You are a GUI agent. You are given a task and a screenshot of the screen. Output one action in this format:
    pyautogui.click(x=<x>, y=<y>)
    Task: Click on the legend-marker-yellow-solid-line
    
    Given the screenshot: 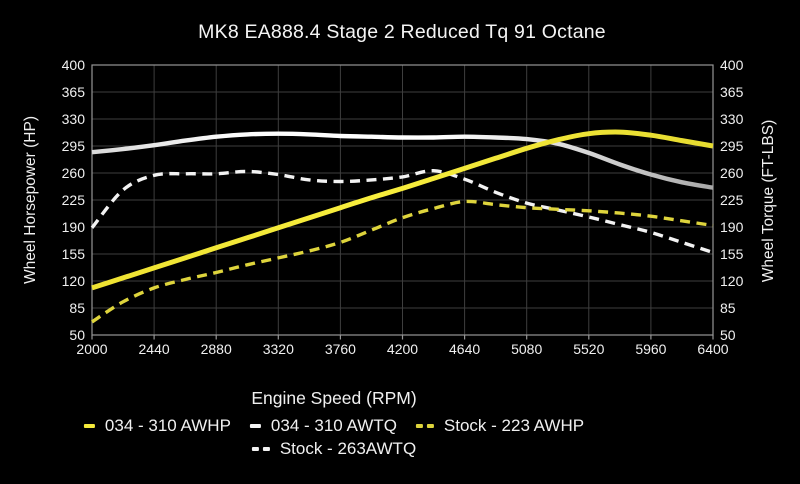 What is the action you would take?
    pyautogui.click(x=89, y=426)
    